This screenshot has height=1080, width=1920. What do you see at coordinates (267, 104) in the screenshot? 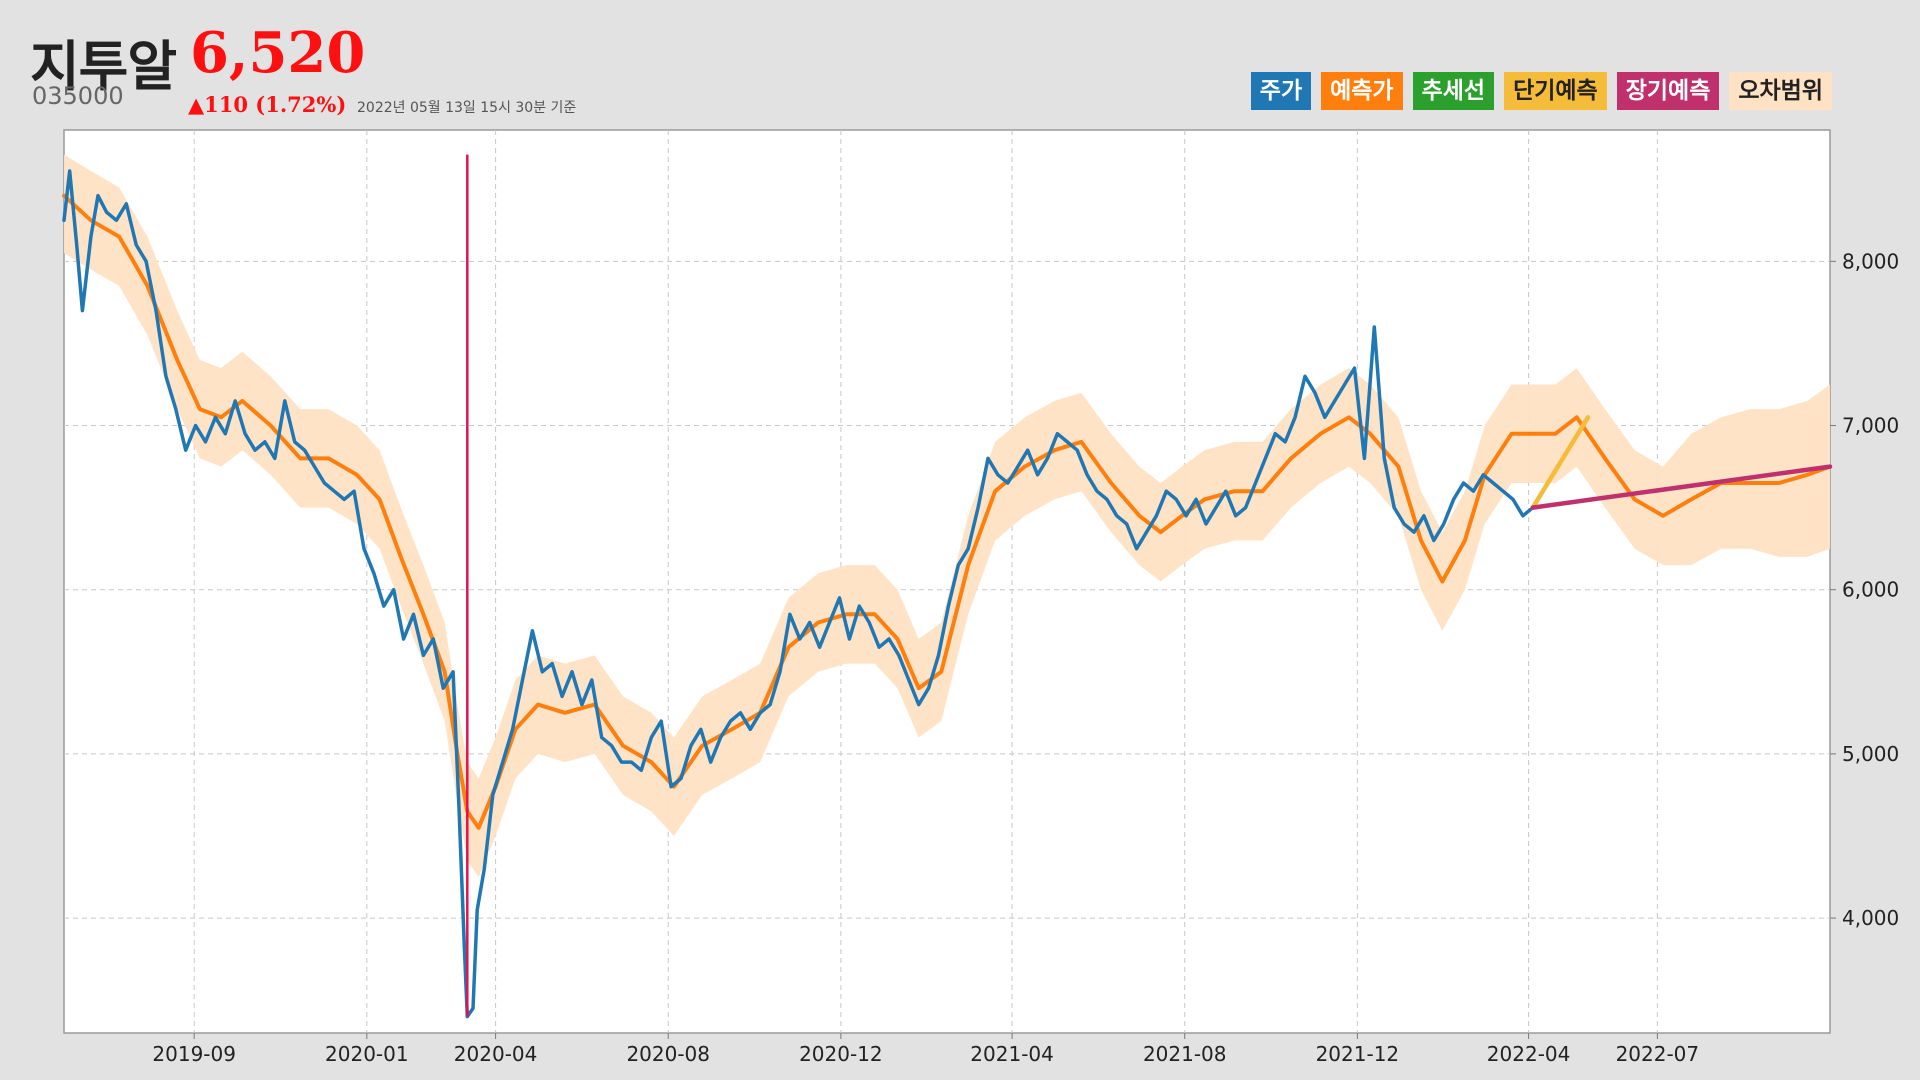
I see `price-change: ▲110 (1.72%)` at bounding box center [267, 104].